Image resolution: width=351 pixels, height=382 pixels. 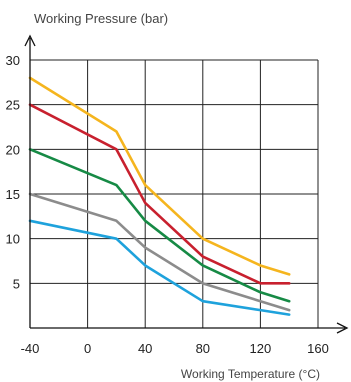 I want to click on x-axis-title: Working Temperature (°C), so click(x=250, y=374).